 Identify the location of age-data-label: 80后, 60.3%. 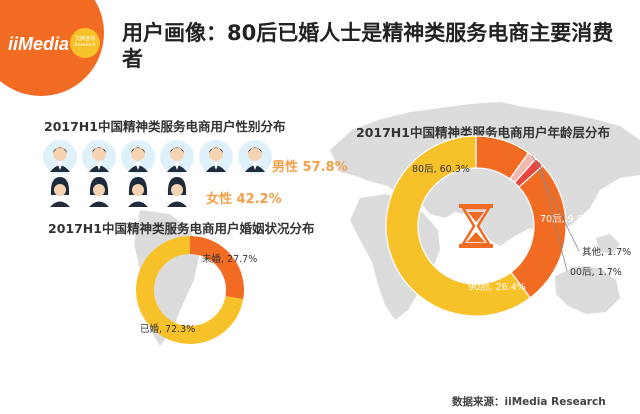
(441, 169).